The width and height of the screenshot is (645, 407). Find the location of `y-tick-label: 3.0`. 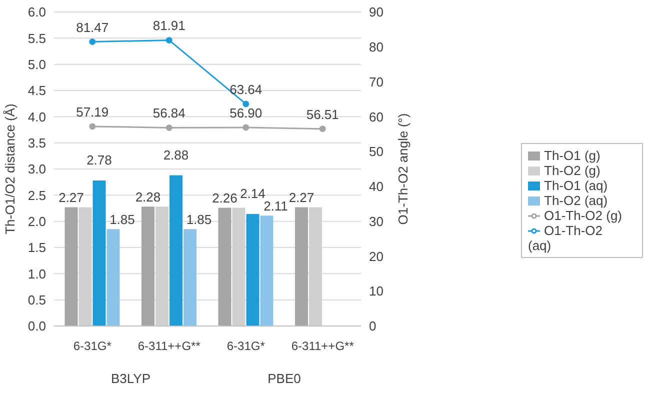

y-tick-label: 3.0 is located at coordinates (37, 169).